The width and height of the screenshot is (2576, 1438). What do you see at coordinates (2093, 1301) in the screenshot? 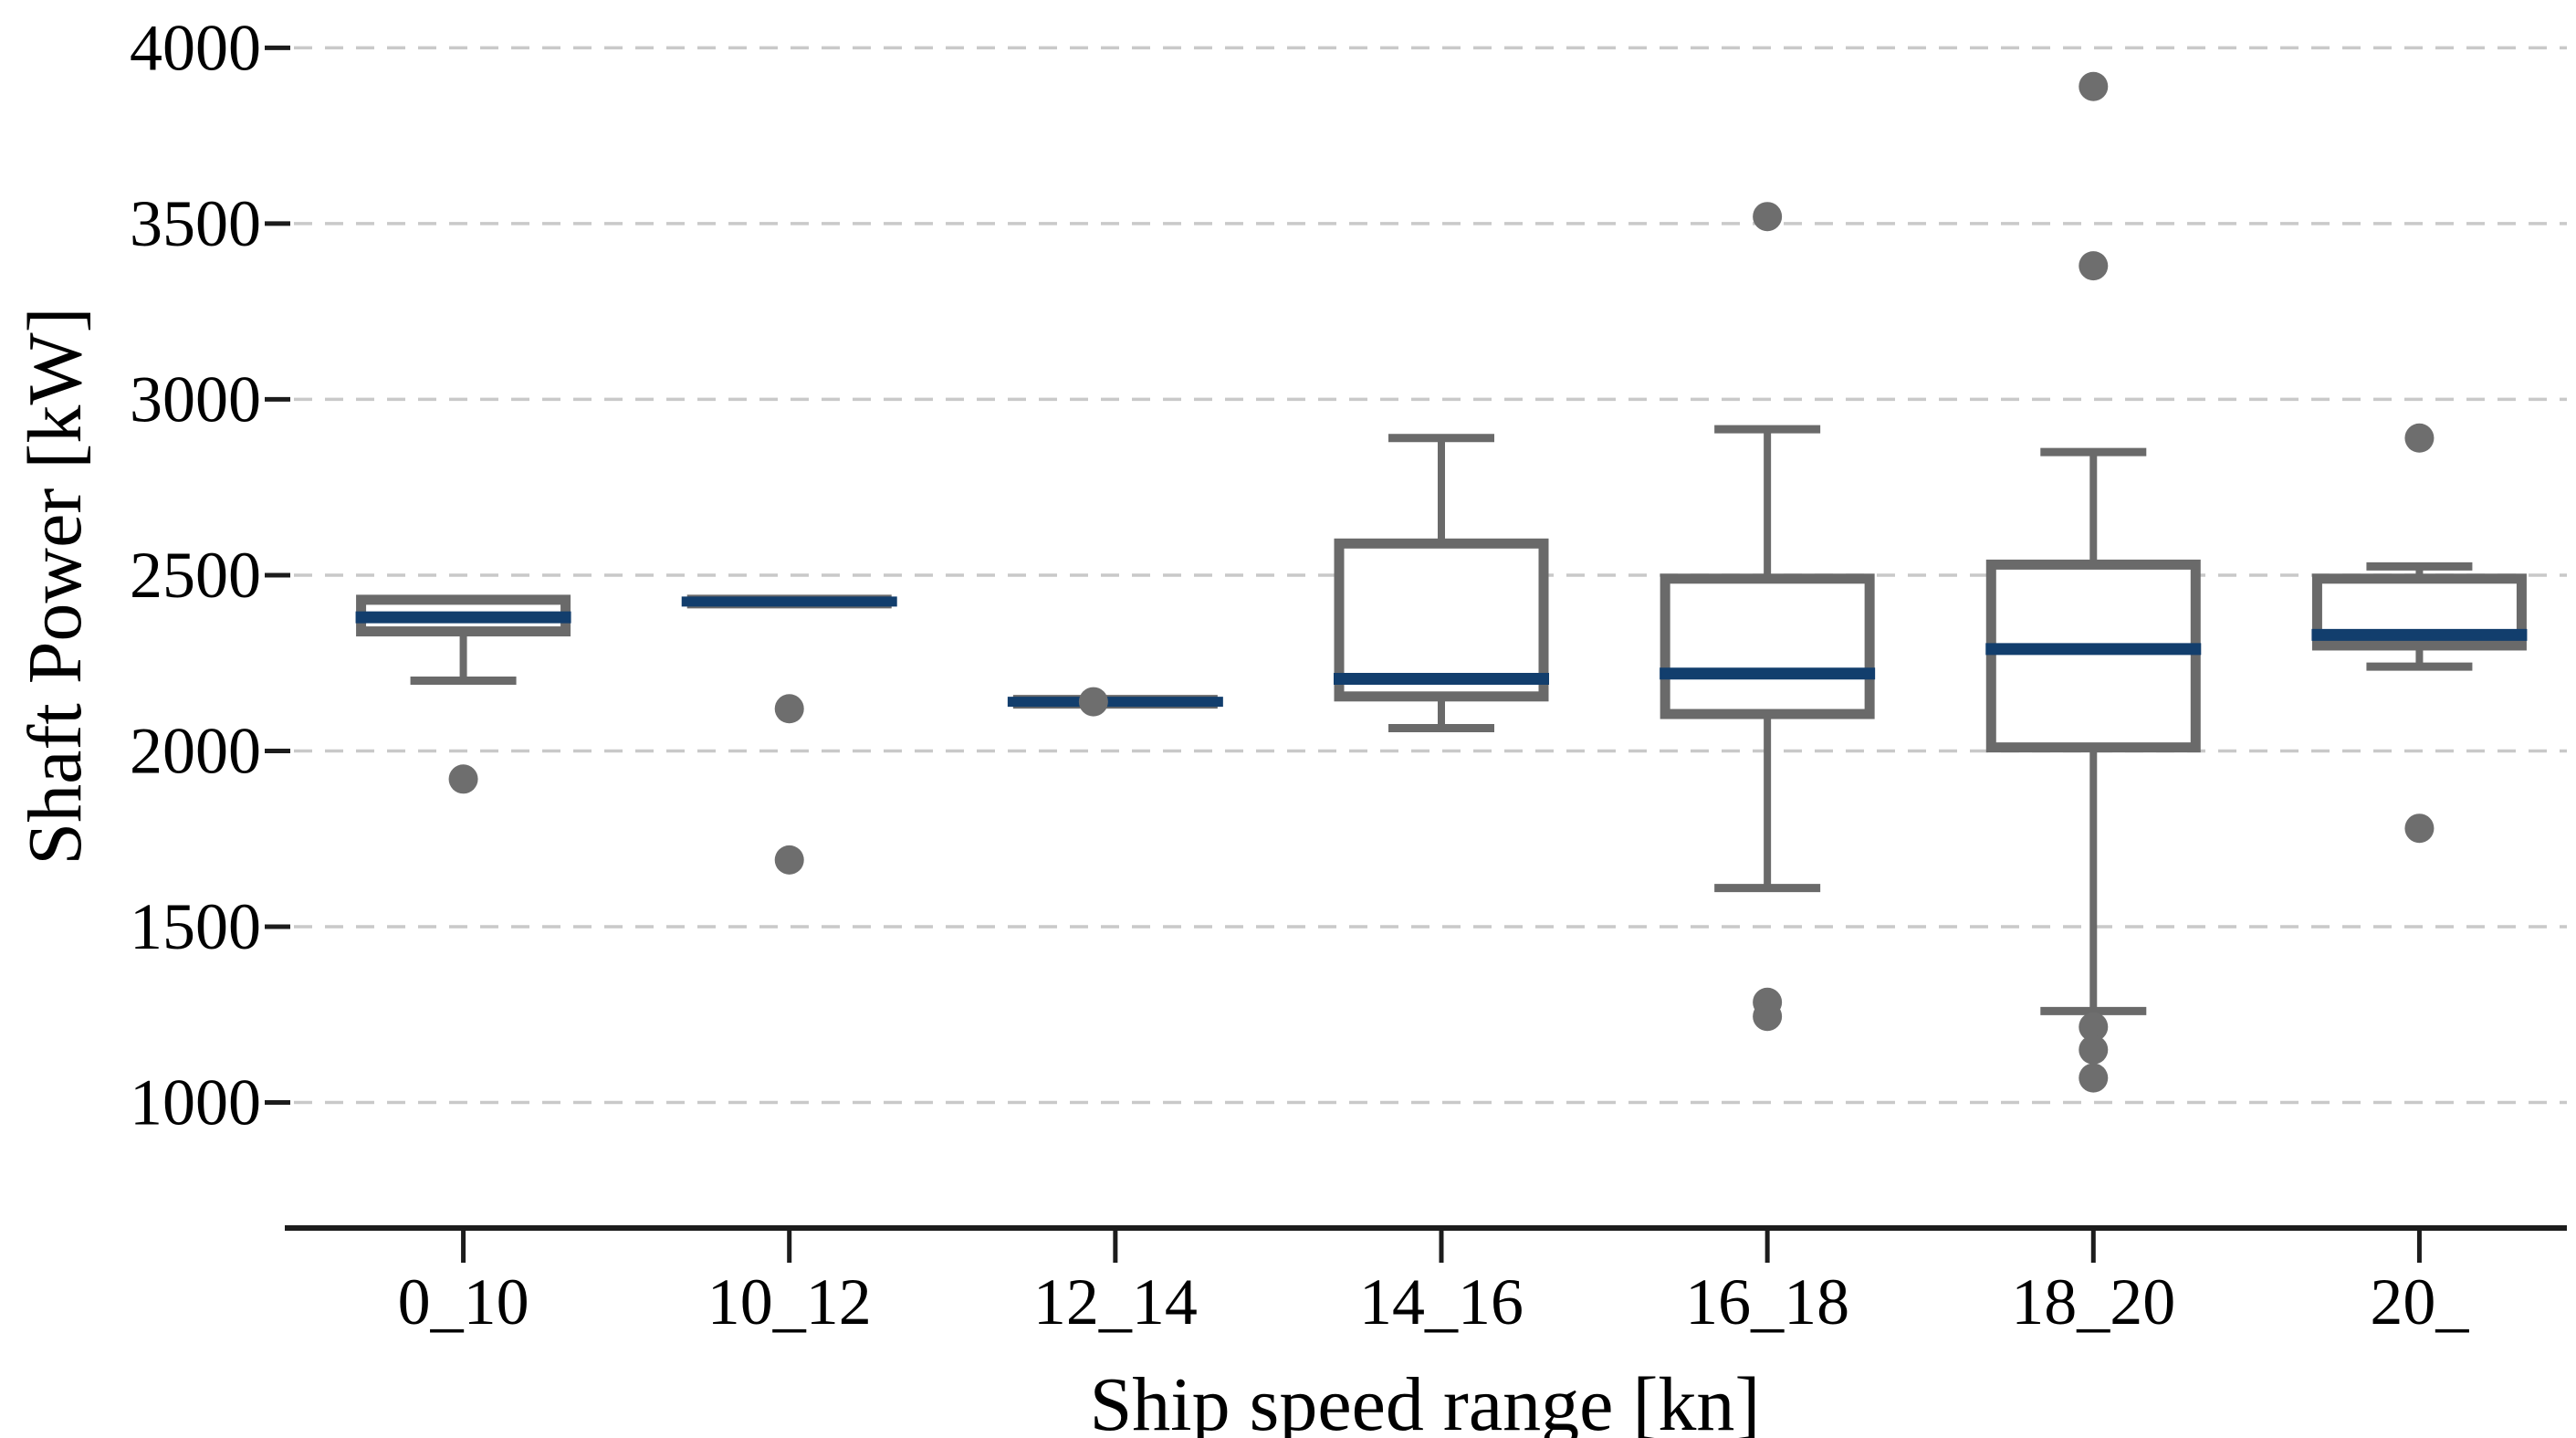
I see `x-tick-label: 18_20` at bounding box center [2093, 1301].